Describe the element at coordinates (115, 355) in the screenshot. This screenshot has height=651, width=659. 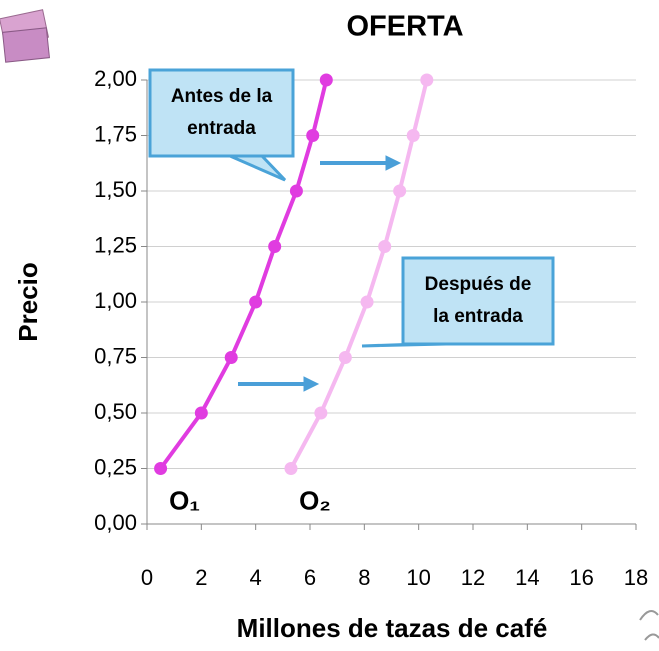
I see `y-tick-label: 0,75` at that location.